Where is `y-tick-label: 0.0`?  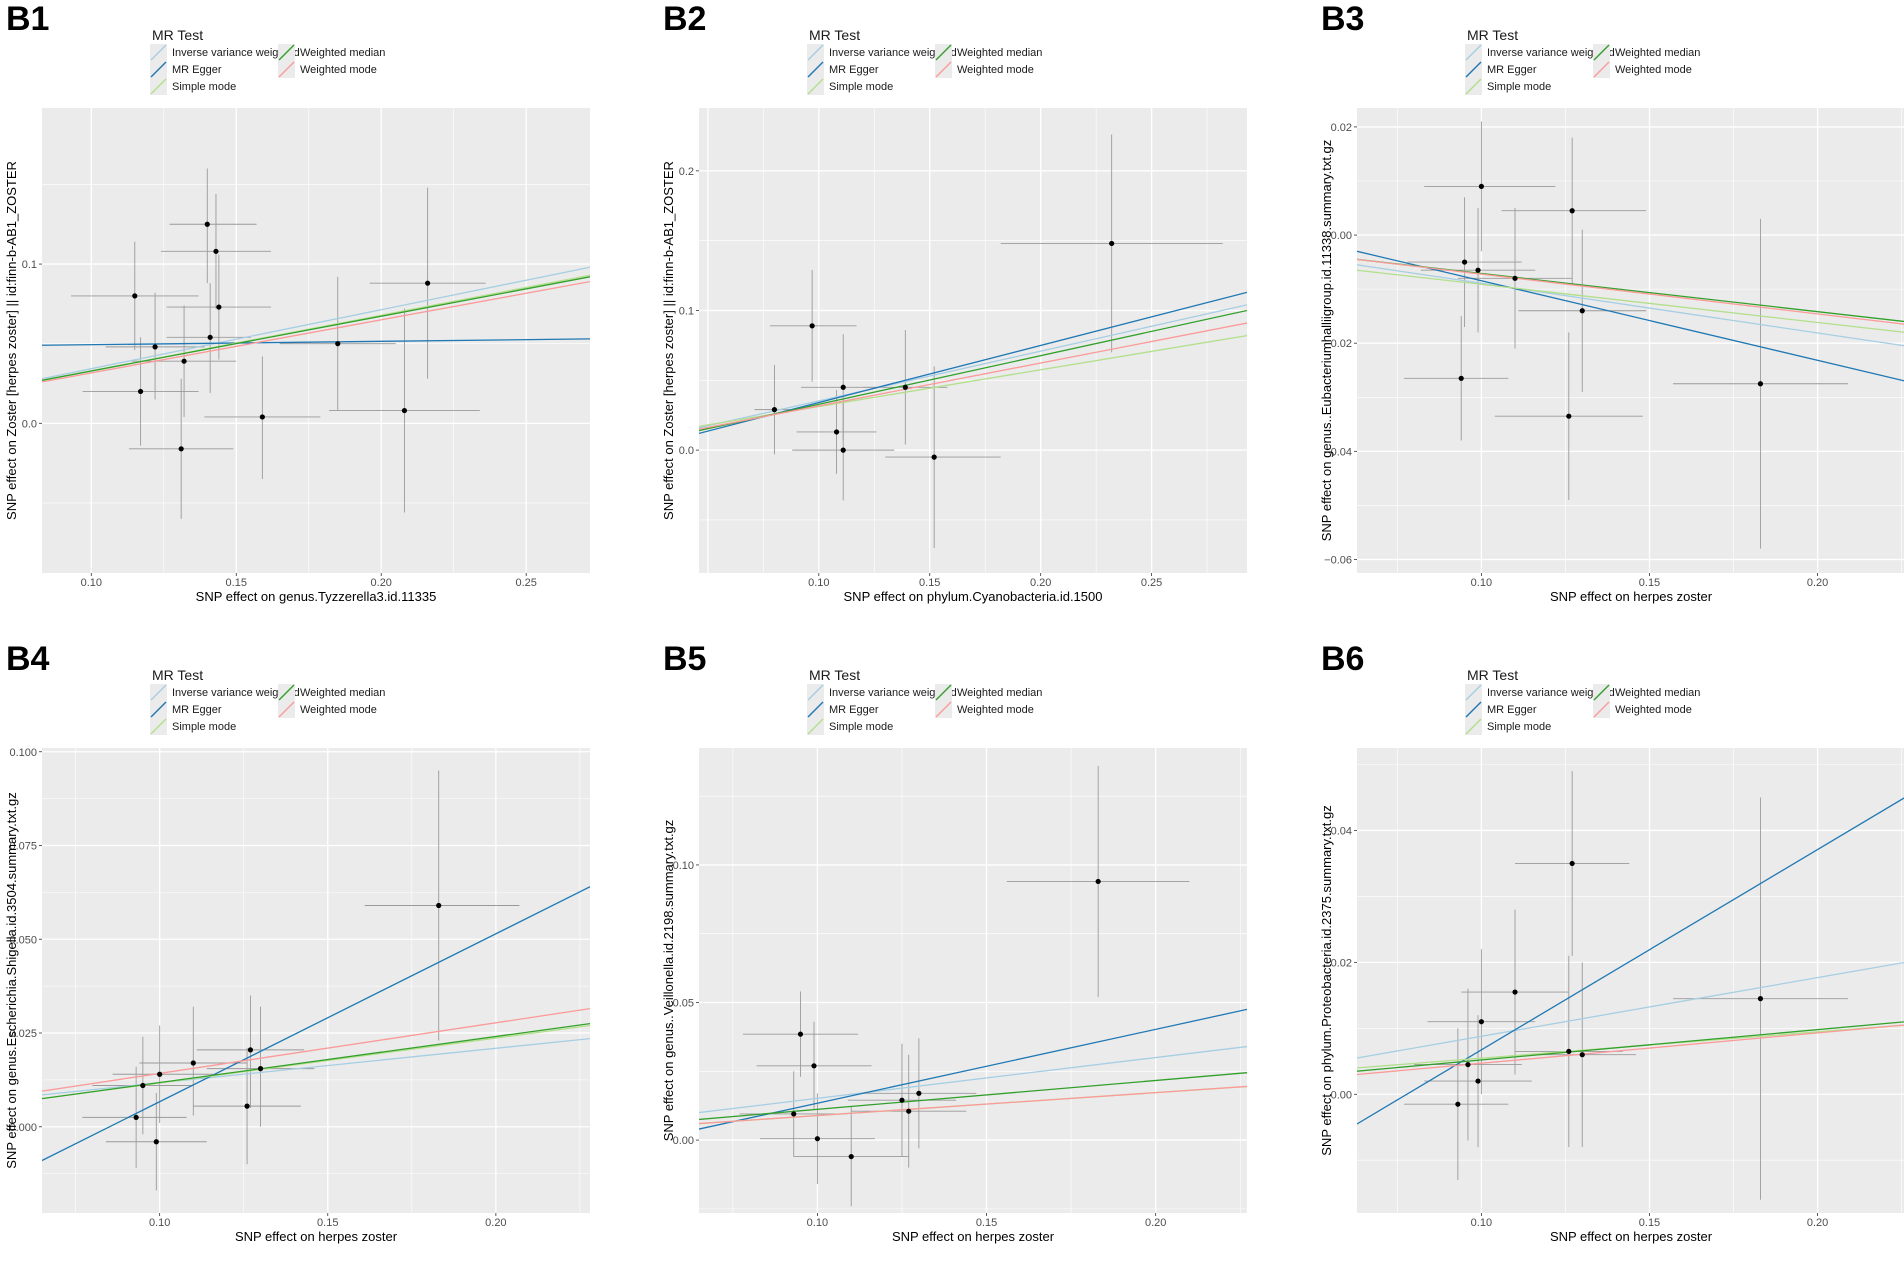
y-tick-label: 0.0 is located at coordinates (686, 451).